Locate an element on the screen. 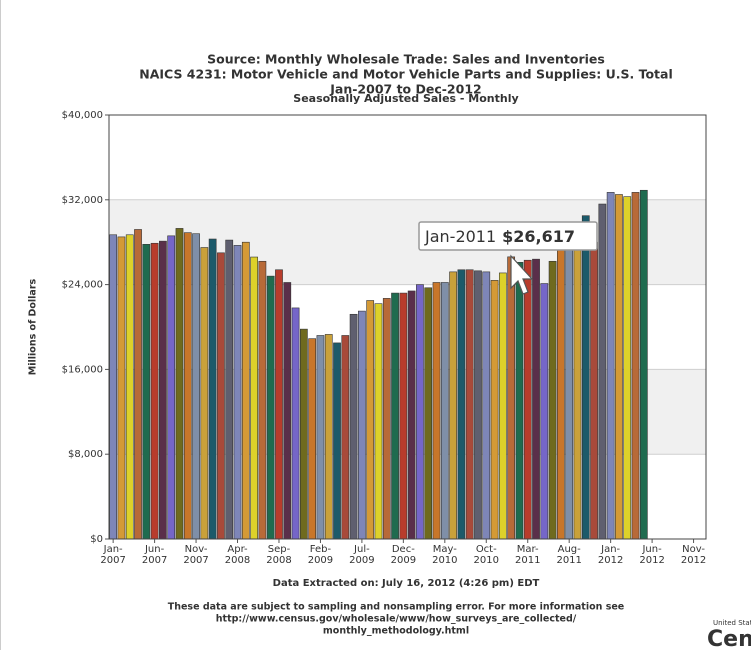  x-tick-label: Mar-2011 is located at coordinates (527, 555).